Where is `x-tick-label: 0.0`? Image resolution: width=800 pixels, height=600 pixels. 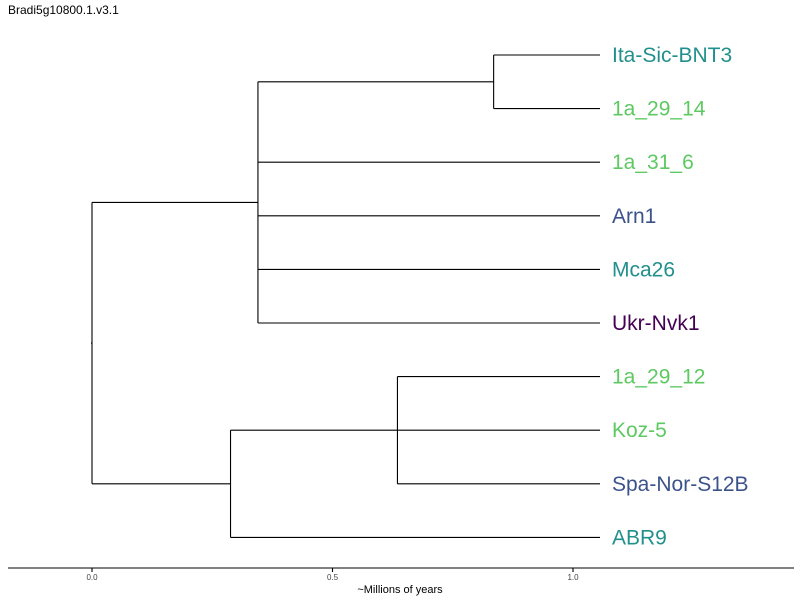 x-tick-label: 0.0 is located at coordinates (92, 577).